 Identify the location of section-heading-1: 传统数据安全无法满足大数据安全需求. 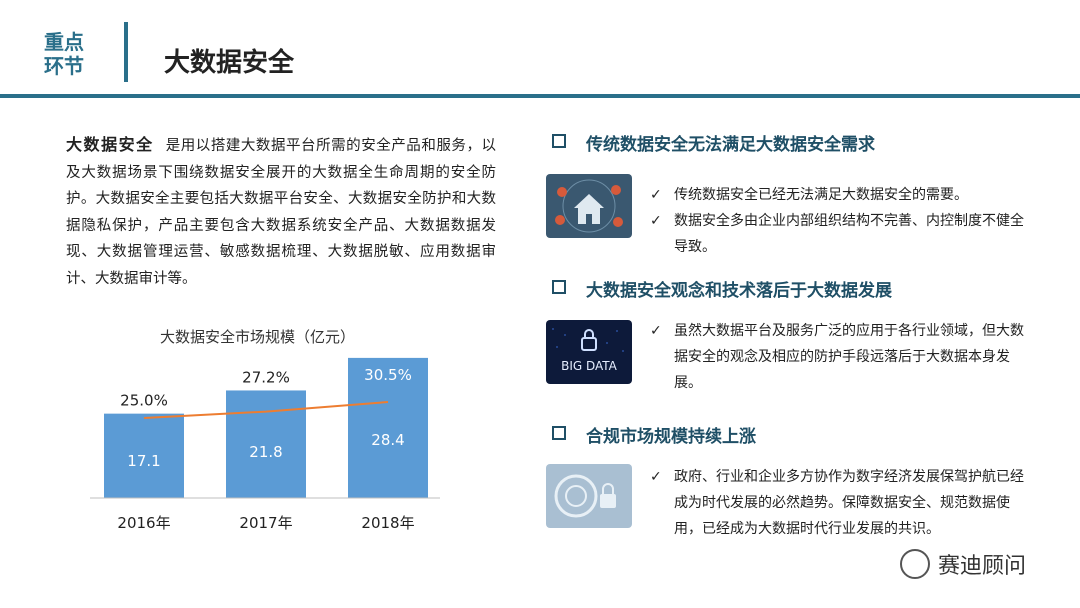
(713, 142).